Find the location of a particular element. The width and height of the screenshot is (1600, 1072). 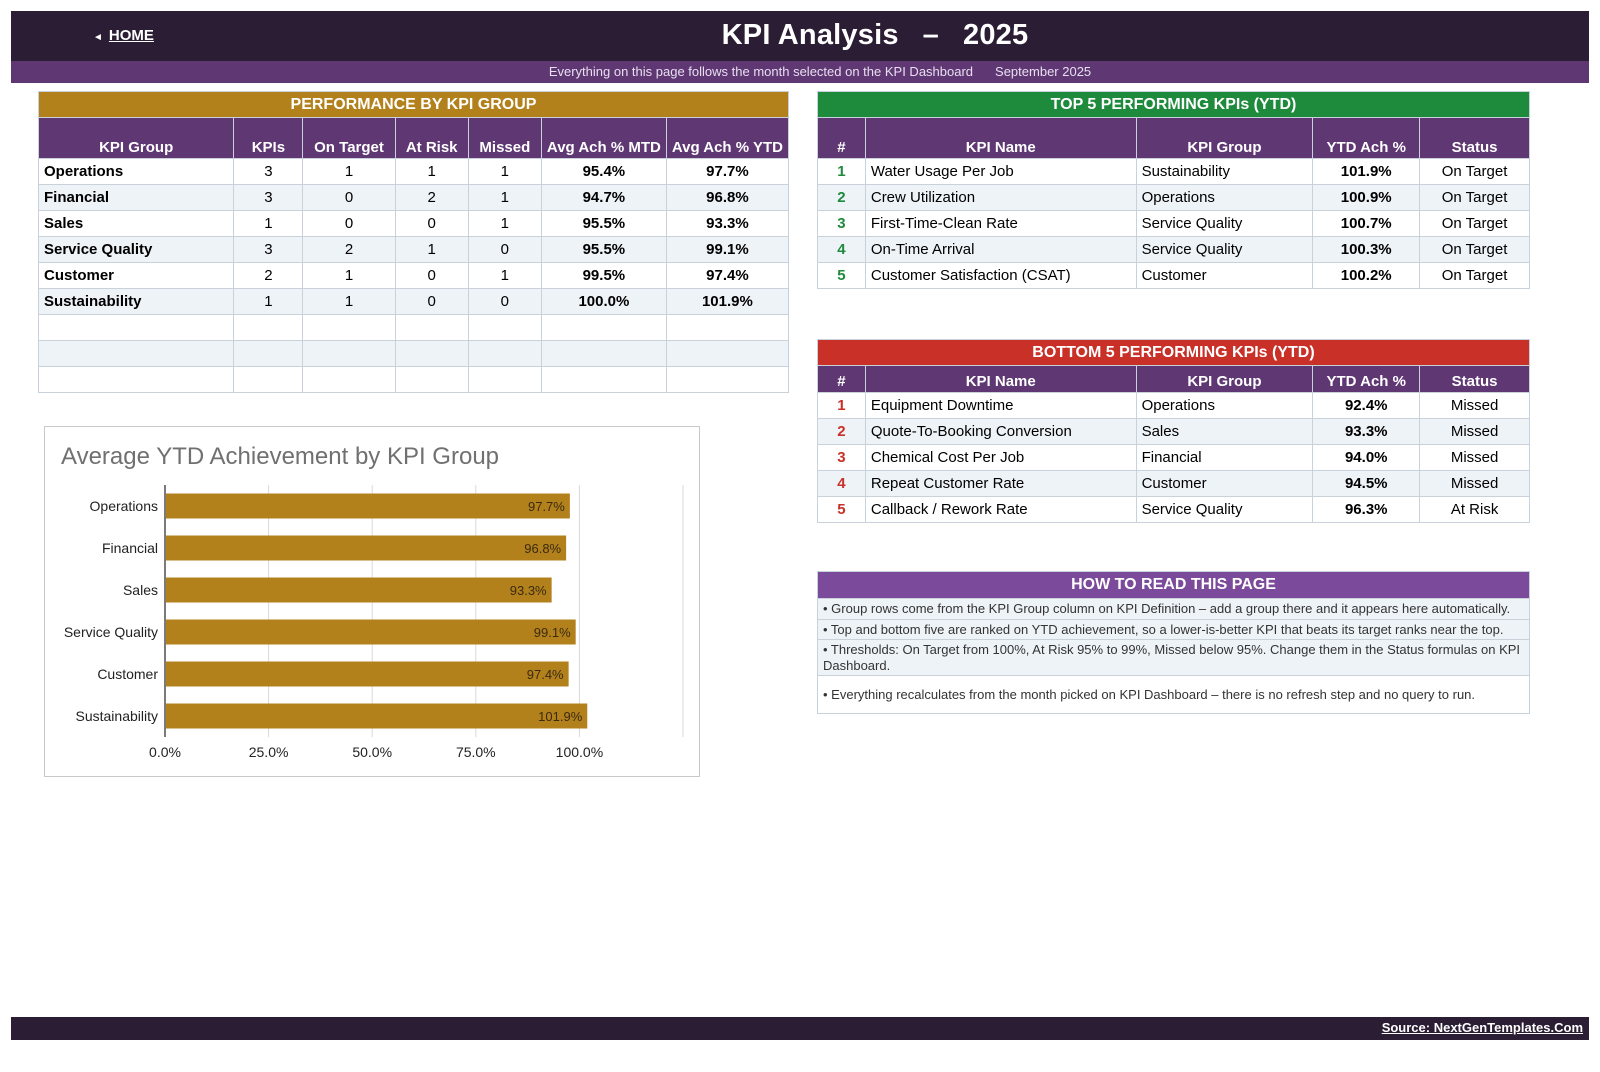

x-tick-label: 50.0% is located at coordinates (372, 752).